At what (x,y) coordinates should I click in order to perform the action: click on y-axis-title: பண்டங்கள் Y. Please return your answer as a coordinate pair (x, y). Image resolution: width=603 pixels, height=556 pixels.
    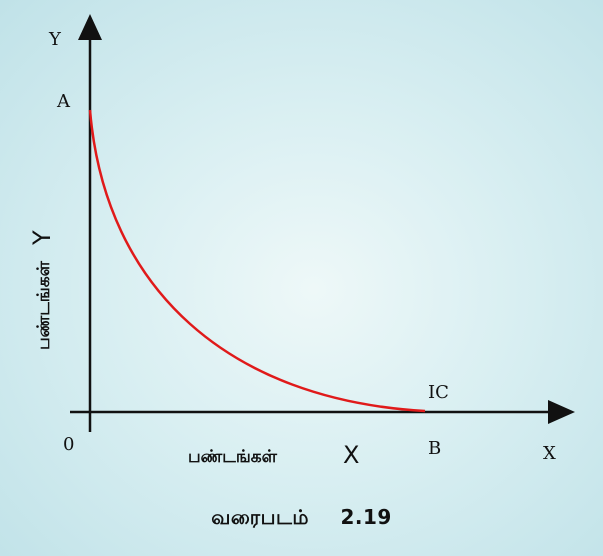
    Looking at the image, I should click on (42, 290).